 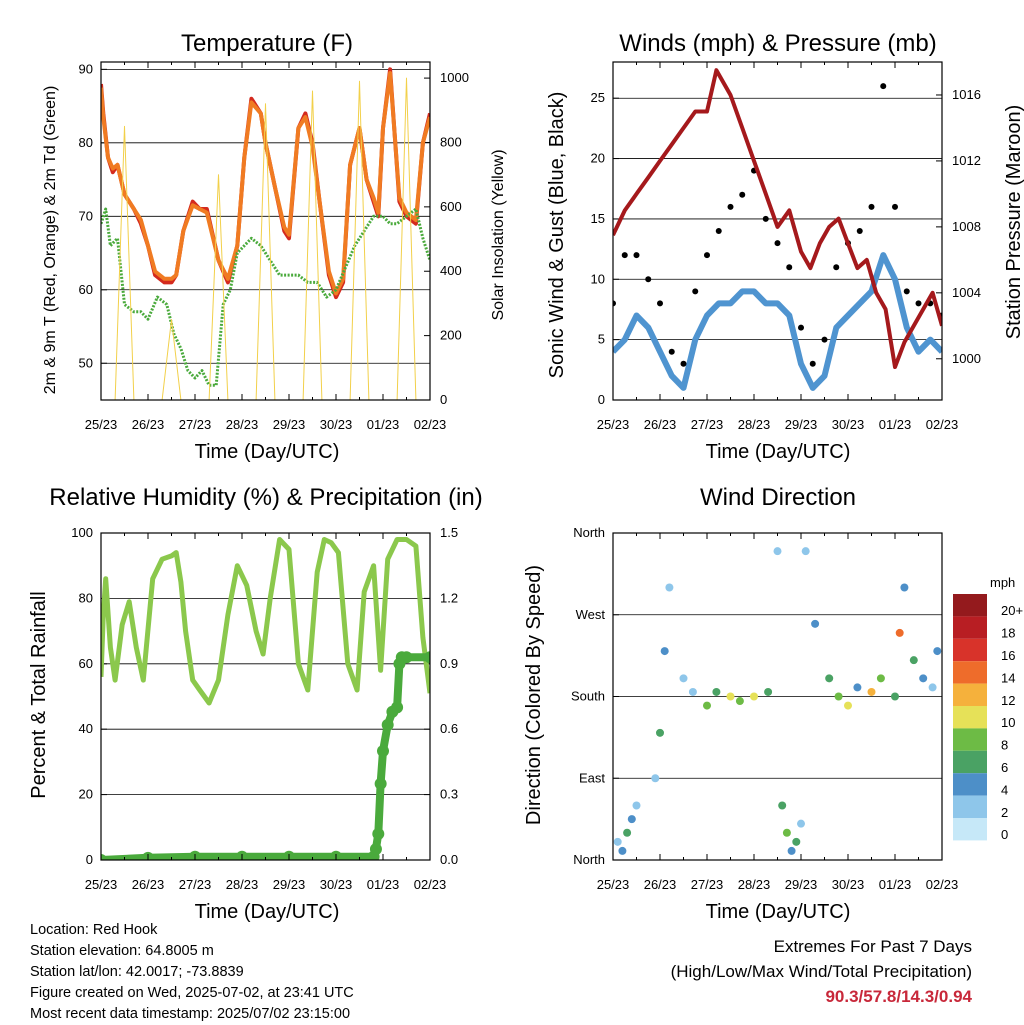 What do you see at coordinates (86, 728) in the screenshot?
I see `y-tick-label: 40` at bounding box center [86, 728].